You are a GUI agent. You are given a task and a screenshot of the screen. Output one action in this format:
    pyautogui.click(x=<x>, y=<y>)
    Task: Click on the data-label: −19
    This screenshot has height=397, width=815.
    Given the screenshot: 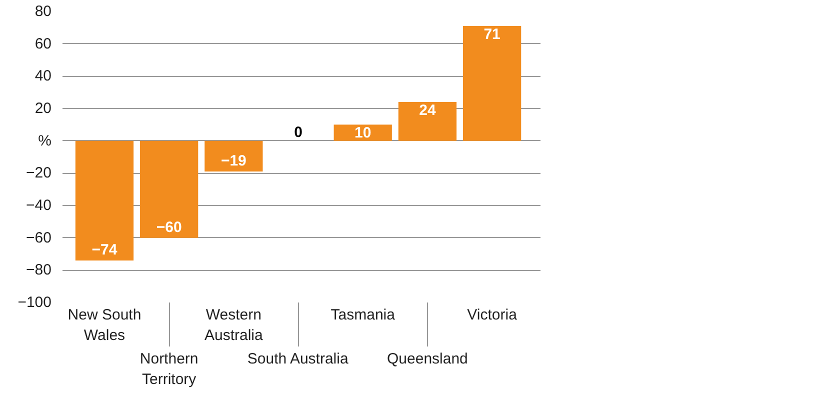 What is the action you would take?
    pyautogui.click(x=233, y=161)
    